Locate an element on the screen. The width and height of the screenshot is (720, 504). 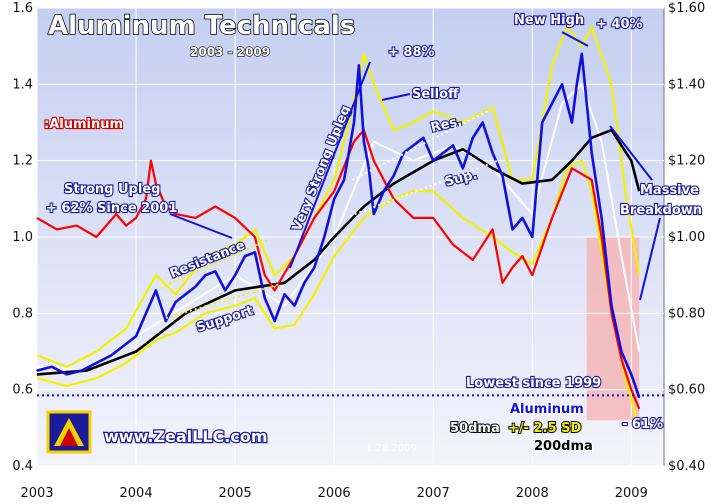
y-tick-left: 1.2 is located at coordinates (22, 161).